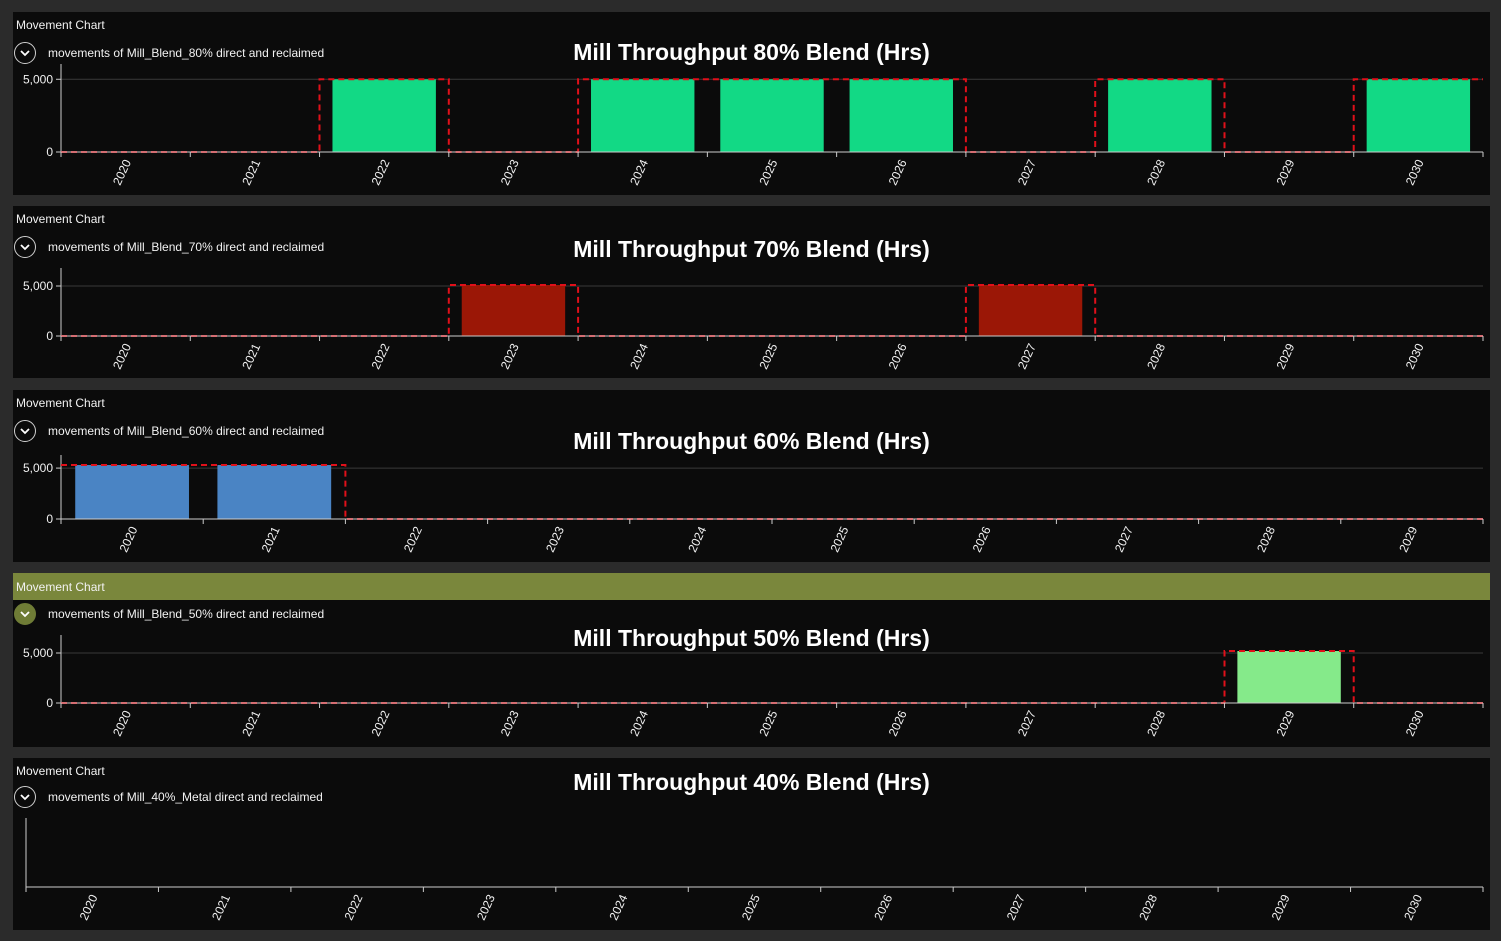  What do you see at coordinates (751, 249) in the screenshot?
I see `chart-title: Mill Throughput 70% Blend (Hrs)` at bounding box center [751, 249].